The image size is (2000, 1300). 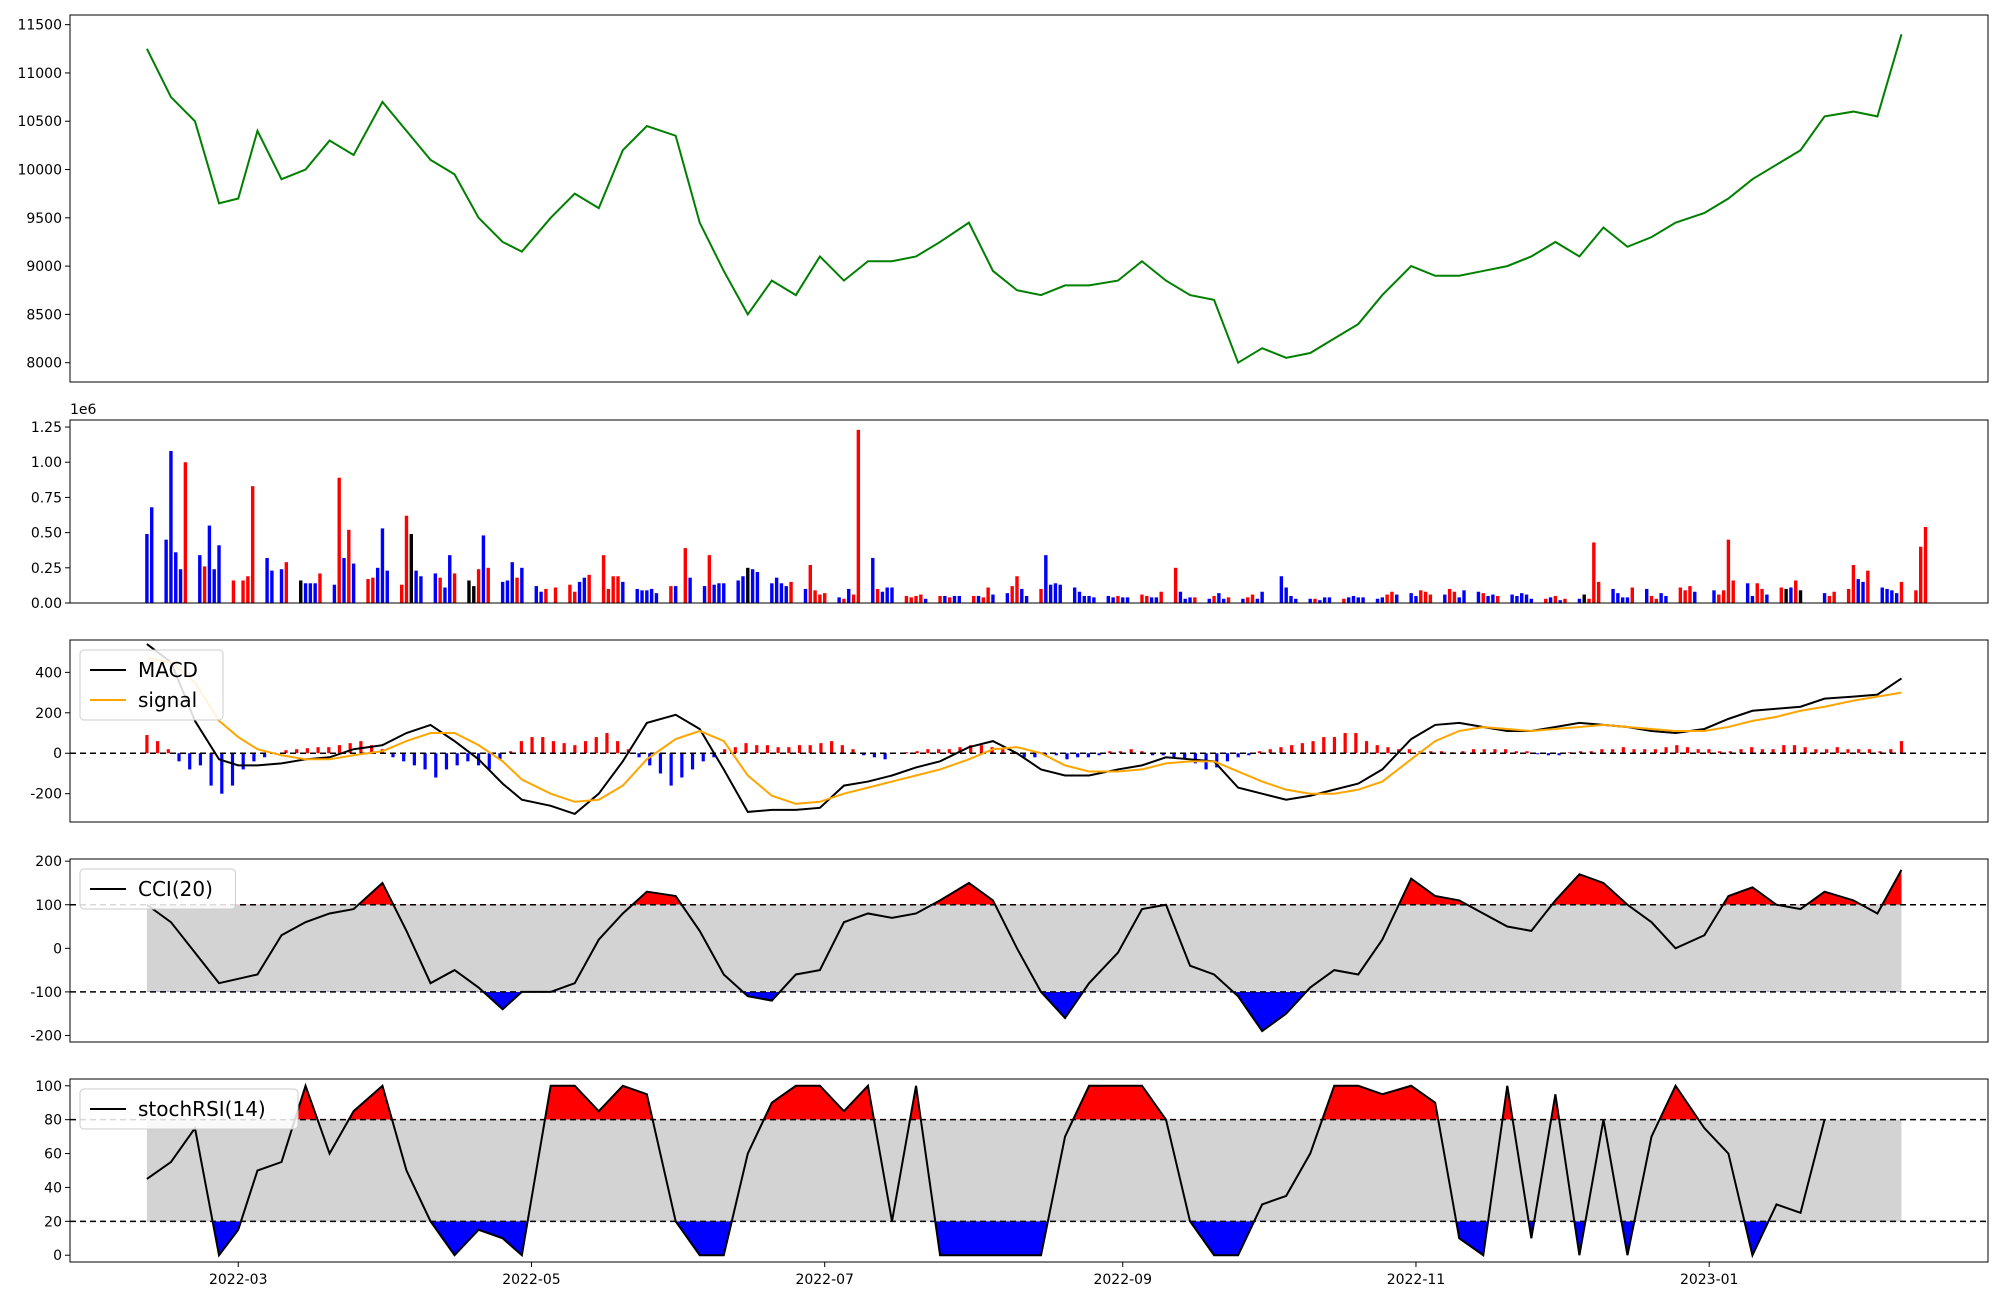 I want to click on cci-line, so click(x=1024, y=951).